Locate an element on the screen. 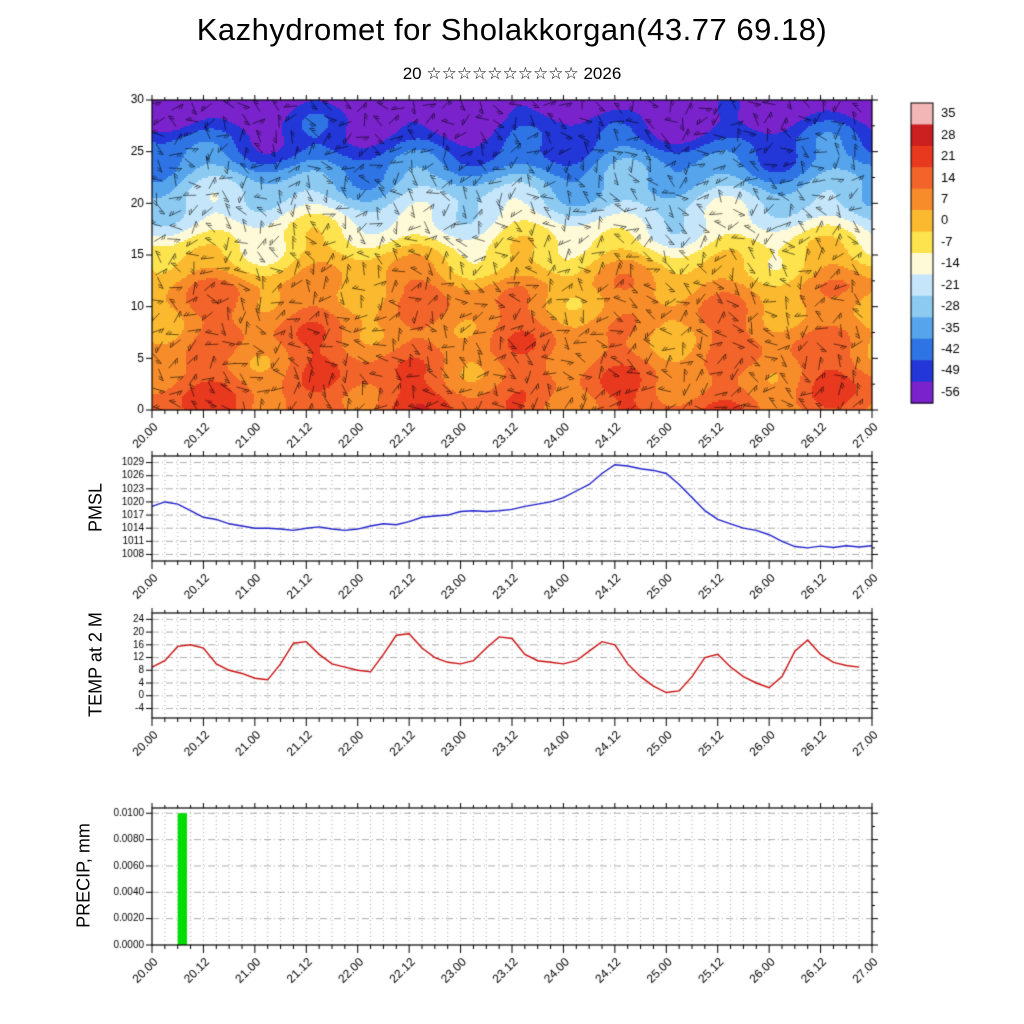  temperature-colorbar is located at coordinates (962, 260).